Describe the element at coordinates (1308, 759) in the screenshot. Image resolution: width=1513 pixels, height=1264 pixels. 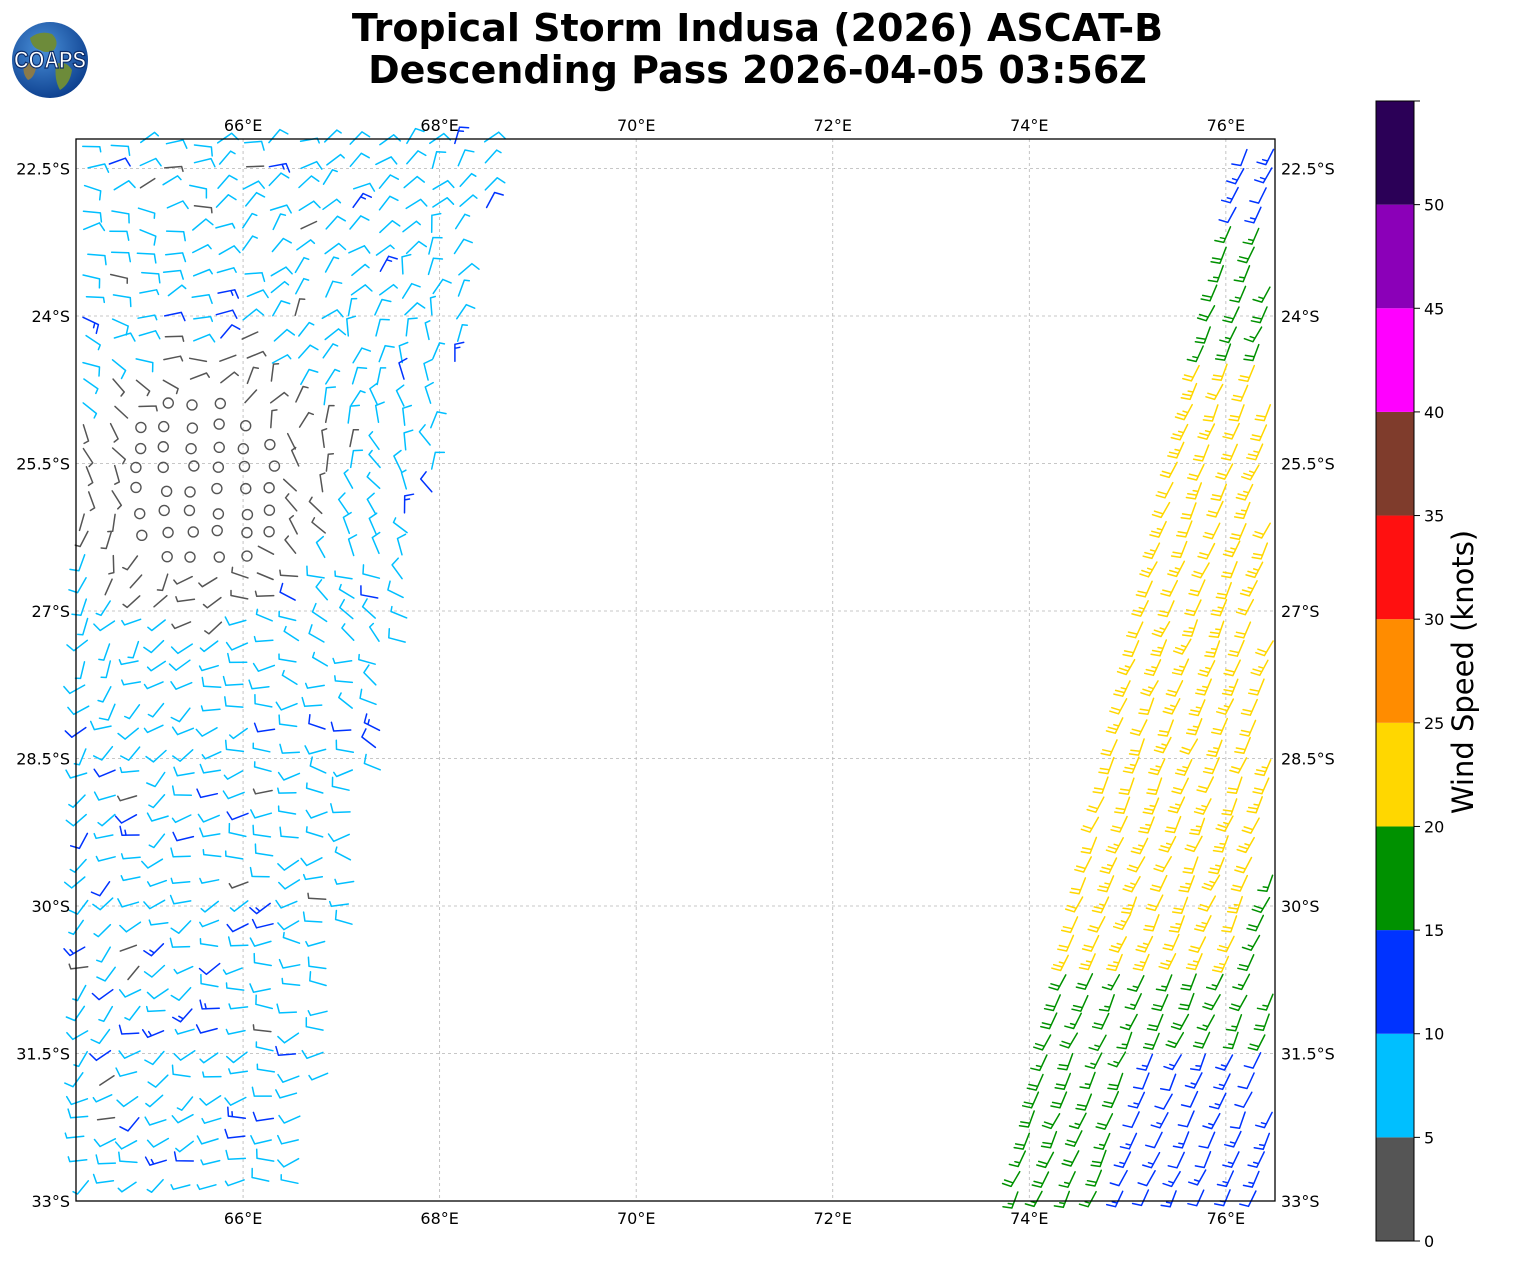
I see `lat-tick-label-right: 28.5°S` at that location.